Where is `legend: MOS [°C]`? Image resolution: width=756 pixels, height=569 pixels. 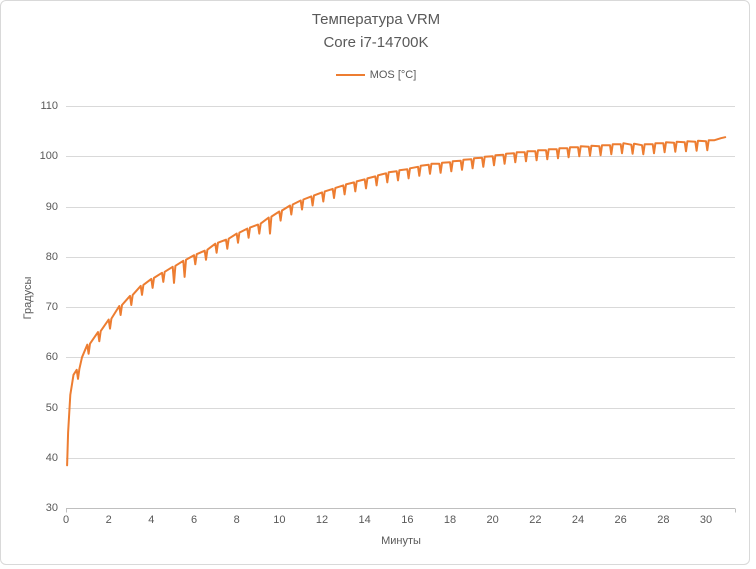
legend: MOS [°C] is located at coordinates (376, 75).